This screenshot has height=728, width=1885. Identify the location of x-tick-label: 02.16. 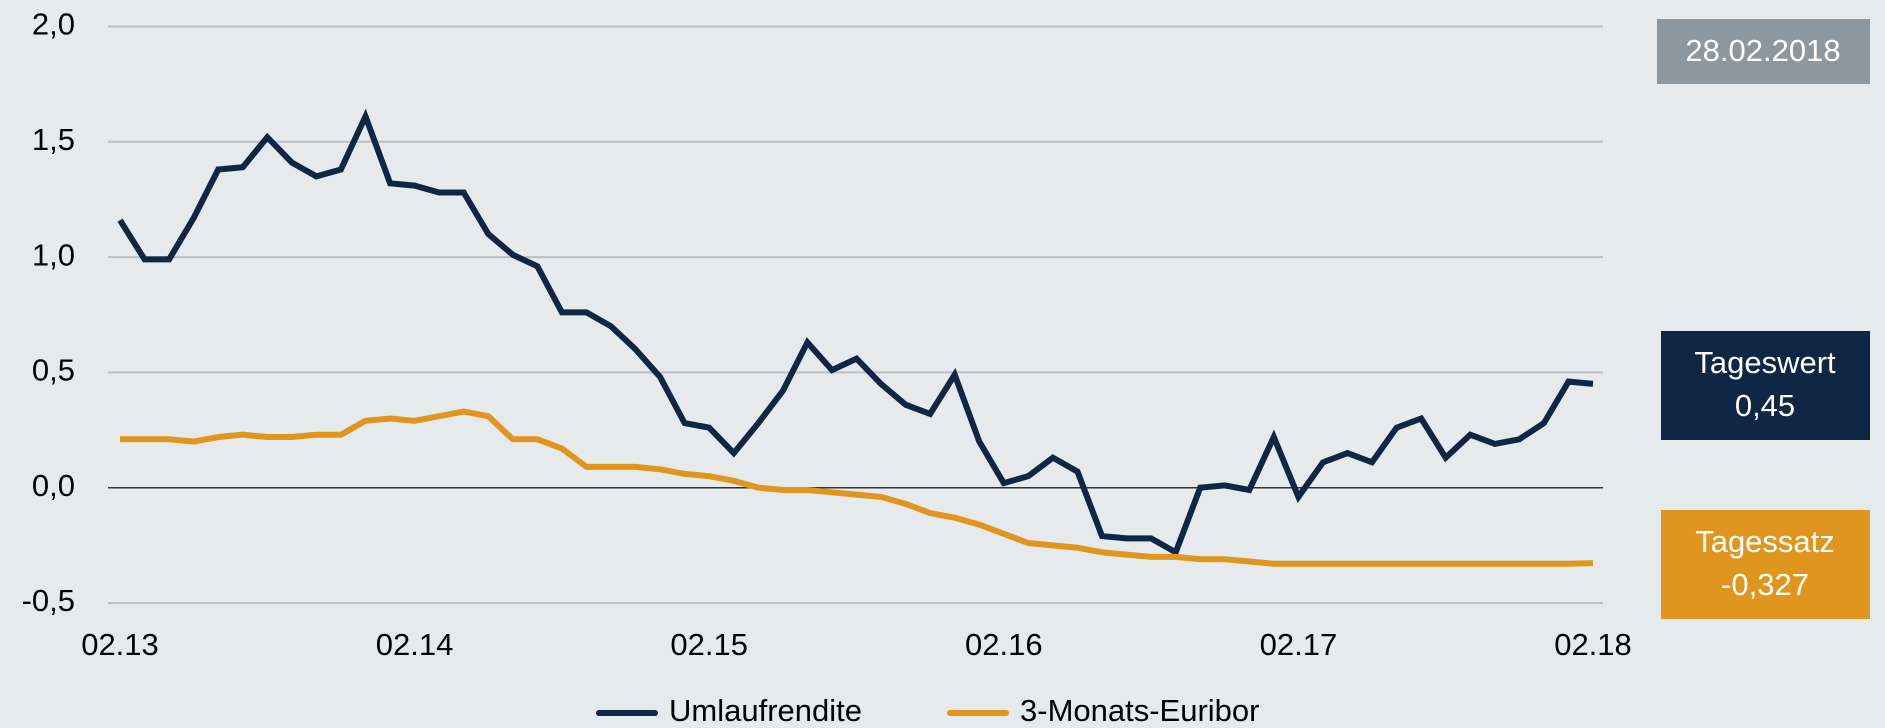
(1004, 644).